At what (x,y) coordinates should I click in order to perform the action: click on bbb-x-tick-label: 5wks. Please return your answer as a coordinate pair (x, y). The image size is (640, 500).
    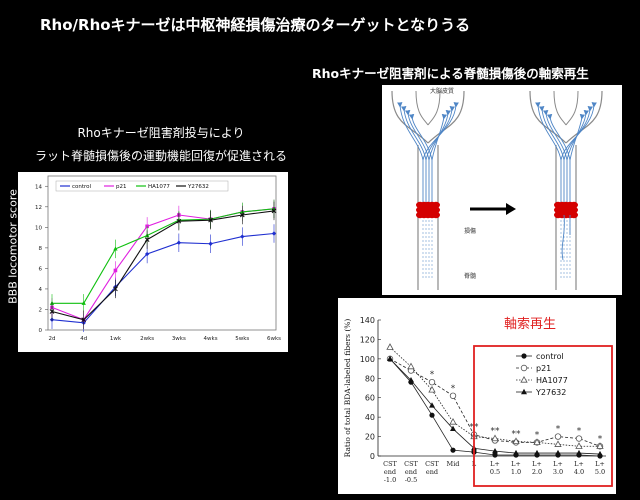
    Looking at the image, I should click on (242, 339).